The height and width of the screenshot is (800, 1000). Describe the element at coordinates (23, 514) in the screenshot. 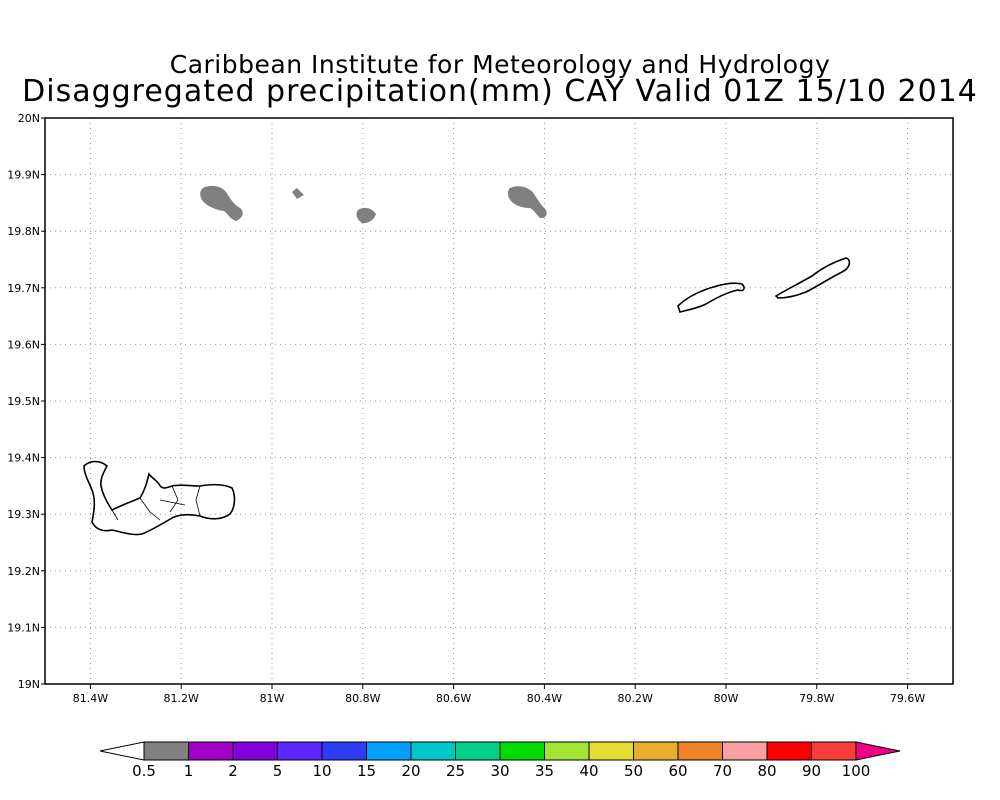

I see `y-tick-label: 19.3N` at that location.